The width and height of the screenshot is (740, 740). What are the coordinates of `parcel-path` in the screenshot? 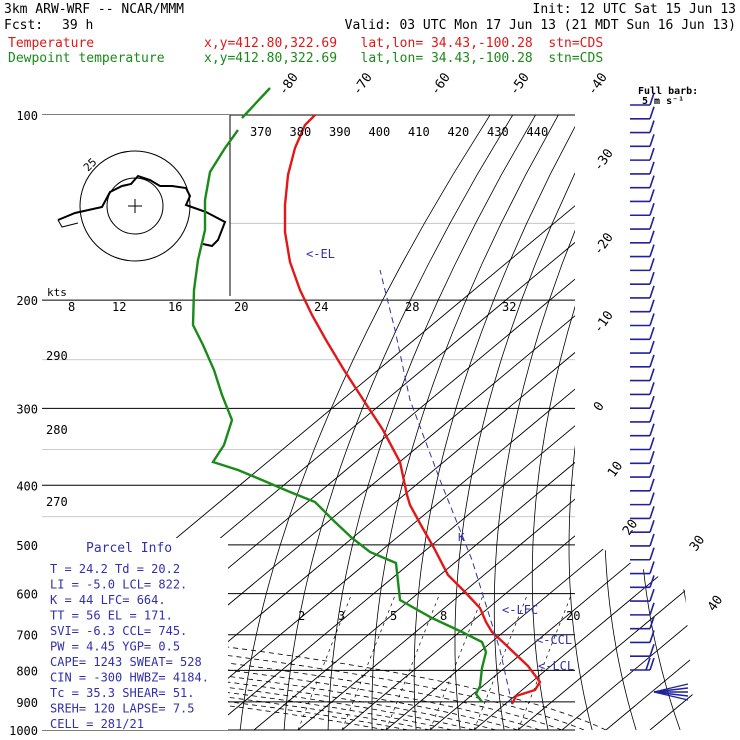 It's located at (446, 487).